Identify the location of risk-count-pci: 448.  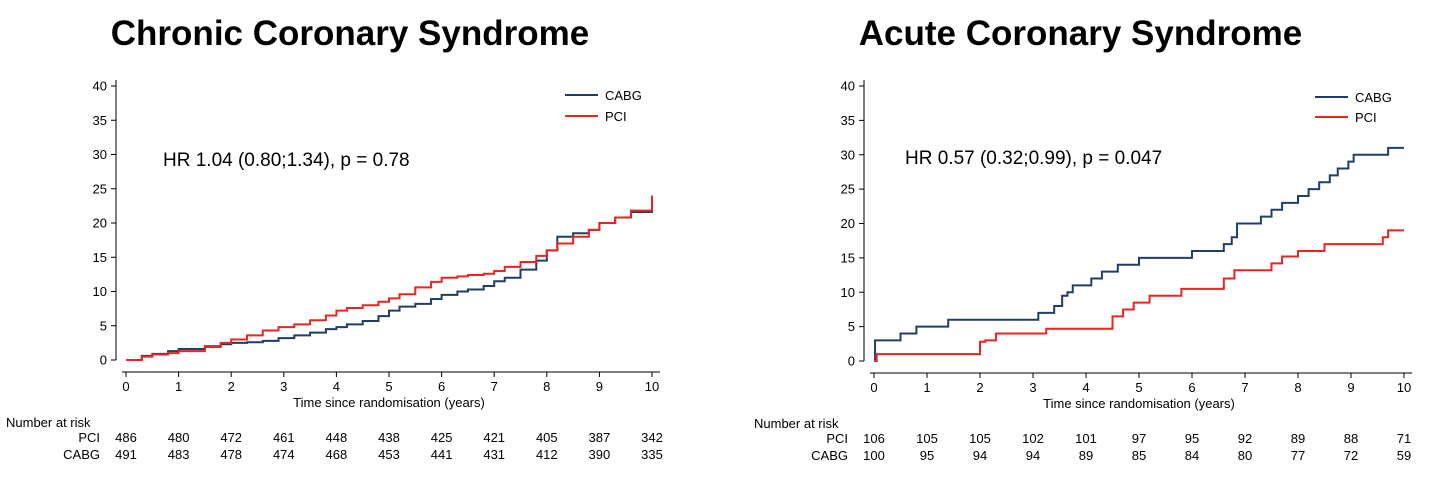
(337, 437).